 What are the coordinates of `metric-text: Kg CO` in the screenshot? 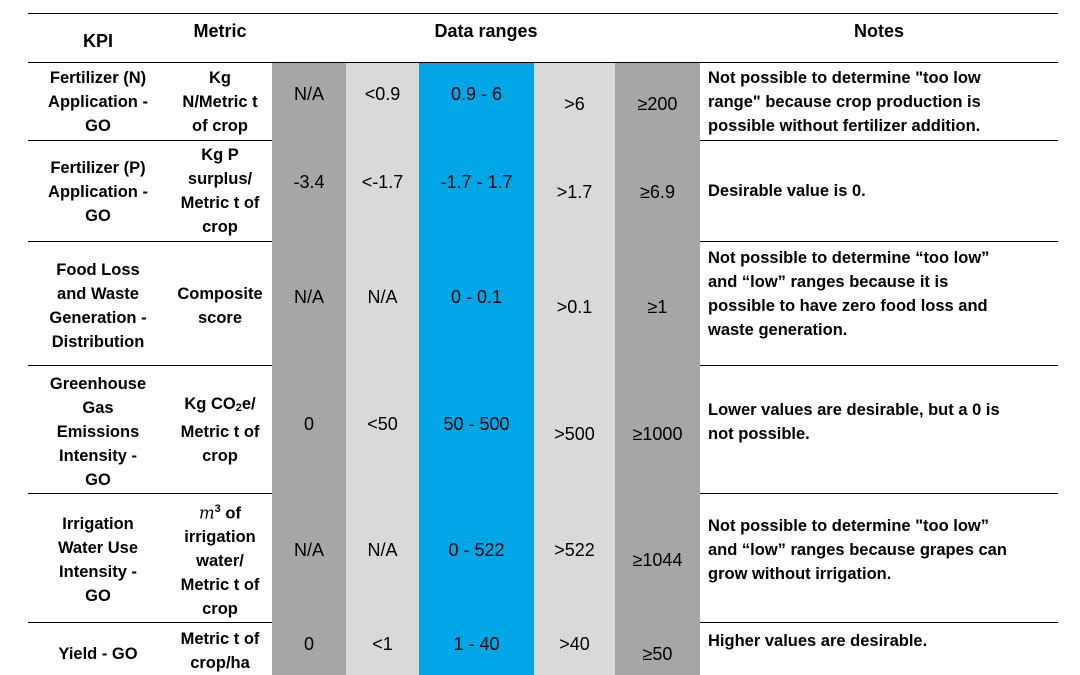 It's located at (210, 404).